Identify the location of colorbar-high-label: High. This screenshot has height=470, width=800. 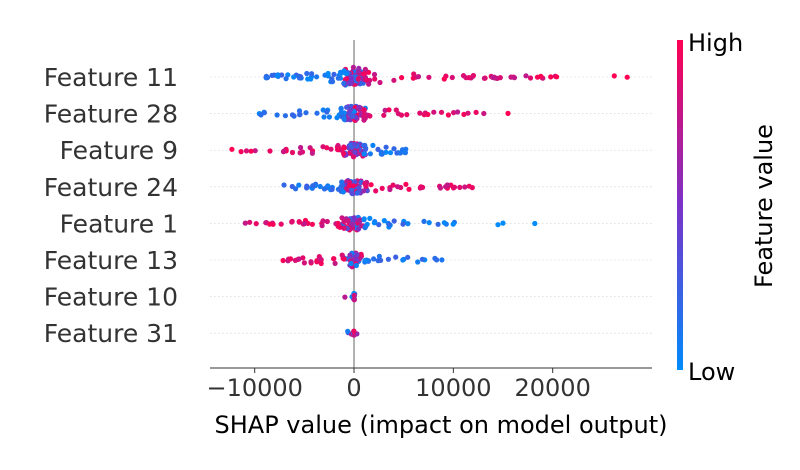
(715, 43).